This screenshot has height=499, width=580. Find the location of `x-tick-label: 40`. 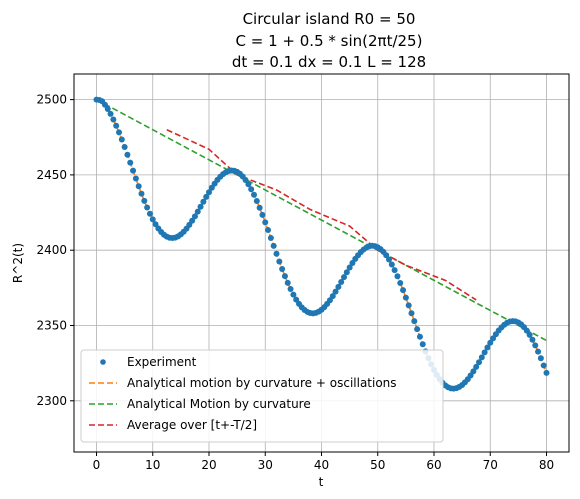

x-tick-label: 40 is located at coordinates (321, 465).